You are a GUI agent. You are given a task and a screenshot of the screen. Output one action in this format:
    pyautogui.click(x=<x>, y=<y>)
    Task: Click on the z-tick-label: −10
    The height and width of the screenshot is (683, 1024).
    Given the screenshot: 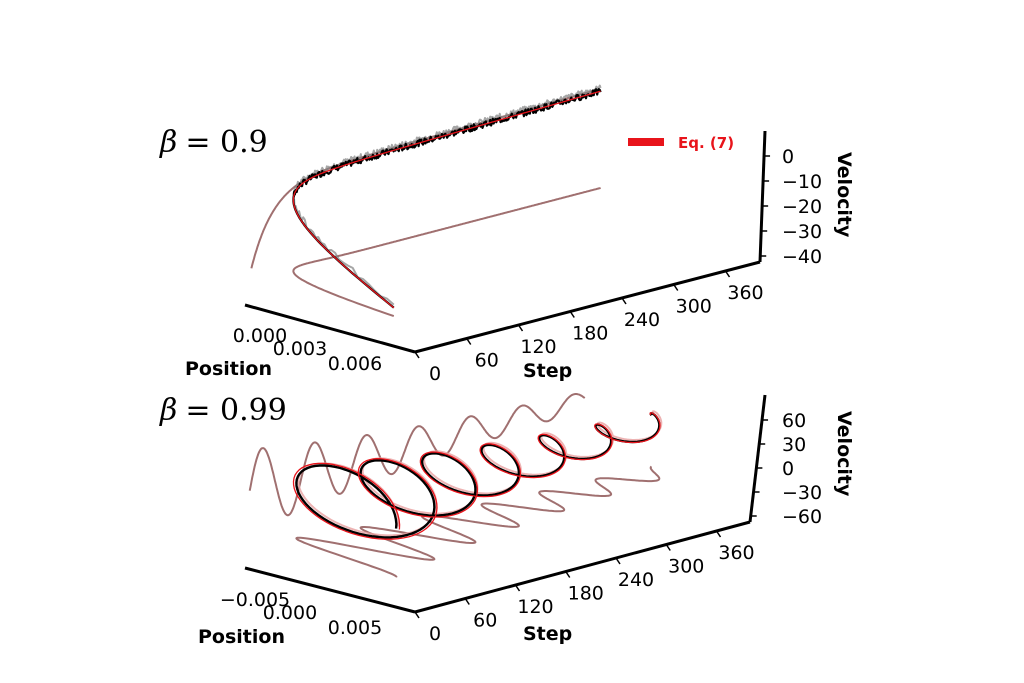 What is the action you would take?
    pyautogui.click(x=802, y=182)
    